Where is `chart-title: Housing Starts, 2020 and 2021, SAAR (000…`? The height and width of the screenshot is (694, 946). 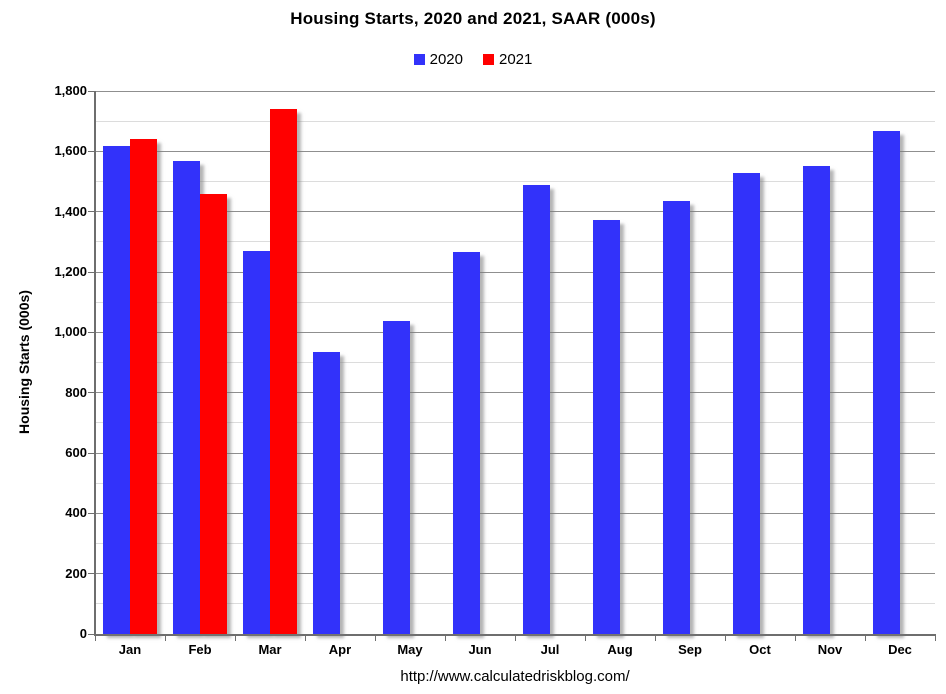
chart-title: Housing Starts, 2020 and 2021, SAAR (000… is located at coordinates (473, 18).